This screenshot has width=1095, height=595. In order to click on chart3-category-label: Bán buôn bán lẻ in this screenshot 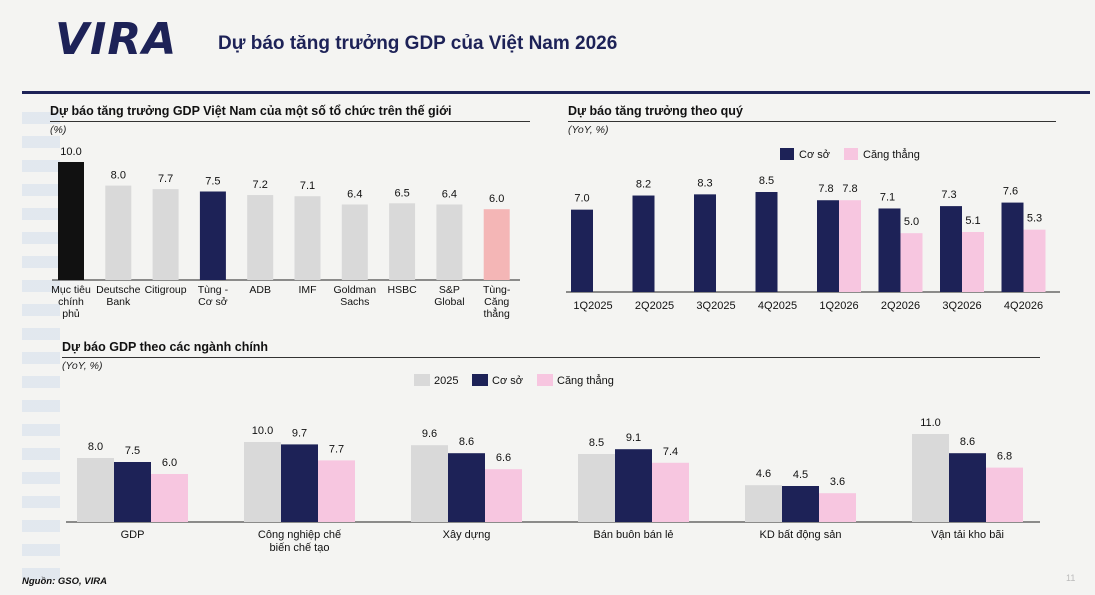, I will do `click(633, 535)`.